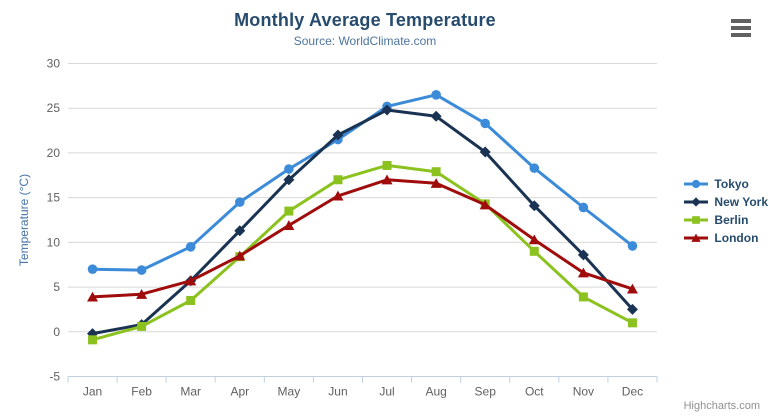 The width and height of the screenshot is (769, 416). Describe the element at coordinates (54, 198) in the screenshot. I see `y-axis-label: 15` at that location.